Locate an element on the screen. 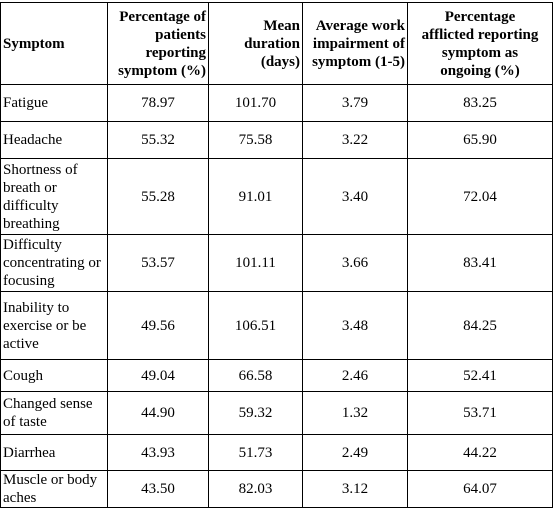 This screenshot has width=555, height=511. symptom-cell: Cough is located at coordinates (54, 375).